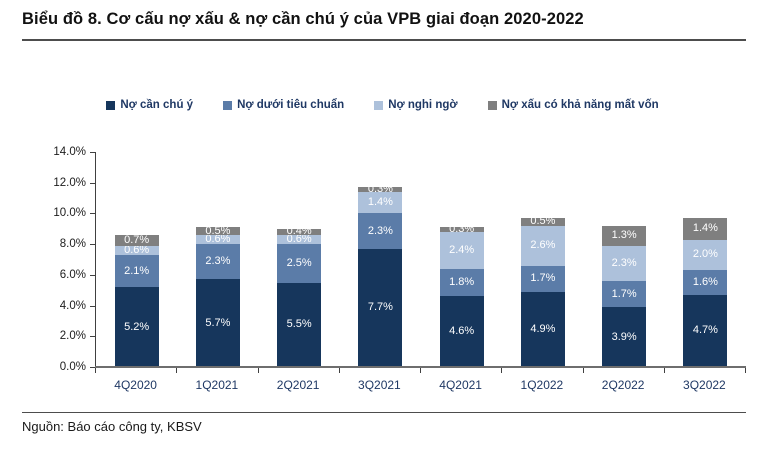  I want to click on legend-label: Nợ xấu có khả năng mất vốn, so click(580, 105).